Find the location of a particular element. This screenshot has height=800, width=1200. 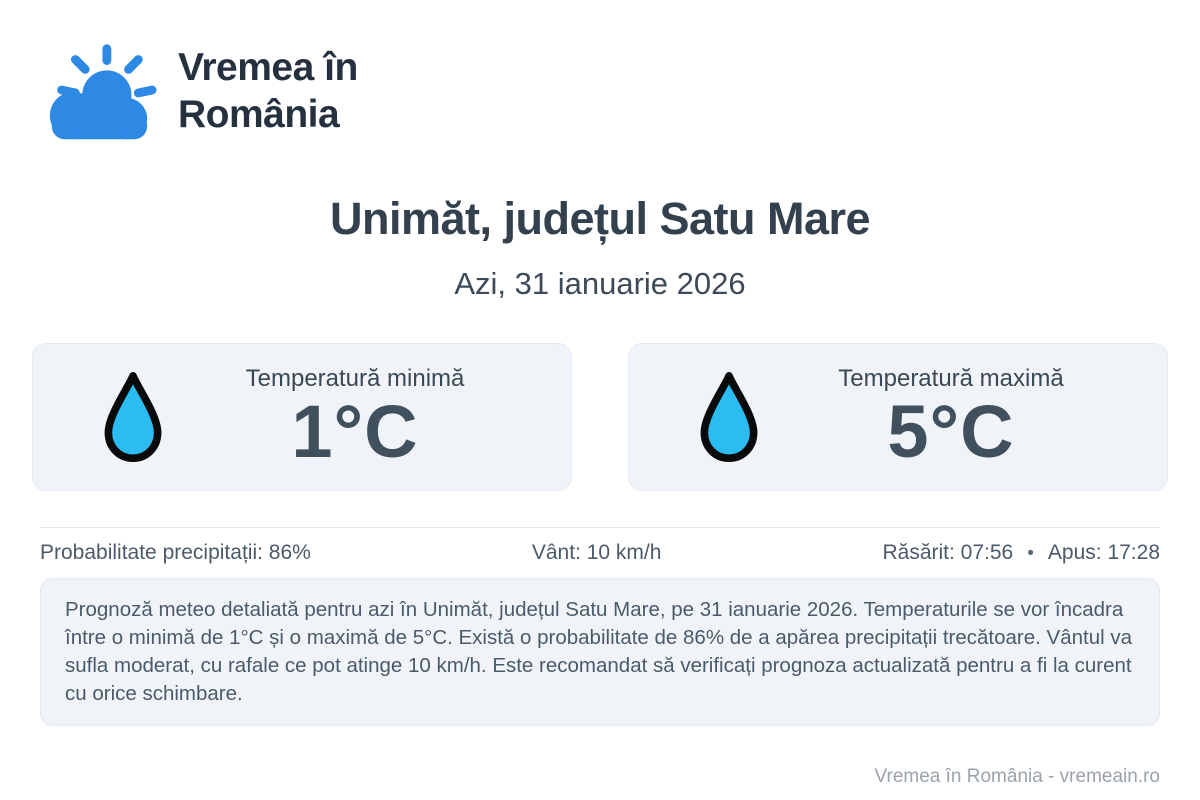

card-min-label: Temperatură minimă is located at coordinates (355, 378).